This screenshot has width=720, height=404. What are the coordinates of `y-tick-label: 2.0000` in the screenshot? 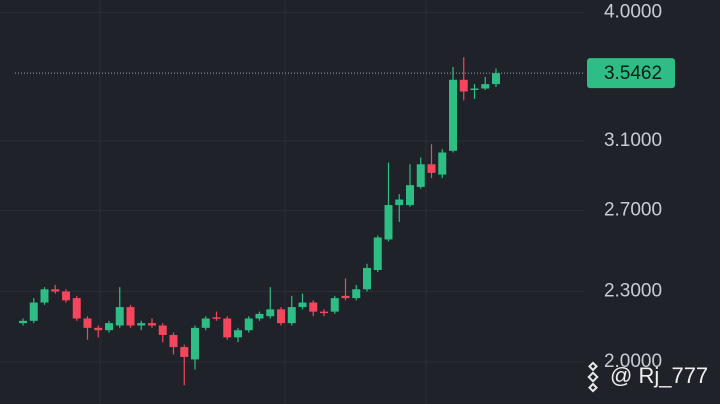 It's located at (633, 361).